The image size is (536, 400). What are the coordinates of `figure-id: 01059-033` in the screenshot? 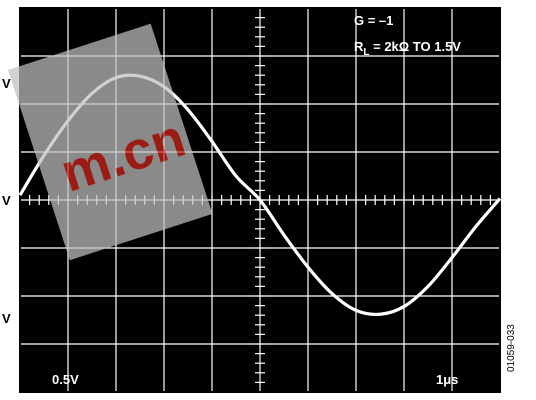 It's located at (511, 348).